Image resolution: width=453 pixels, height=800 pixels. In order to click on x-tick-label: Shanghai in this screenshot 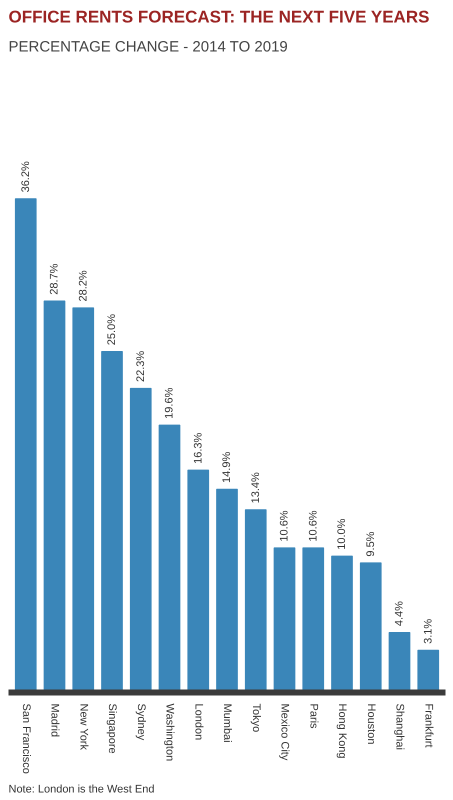, I will do `click(400, 727)`.